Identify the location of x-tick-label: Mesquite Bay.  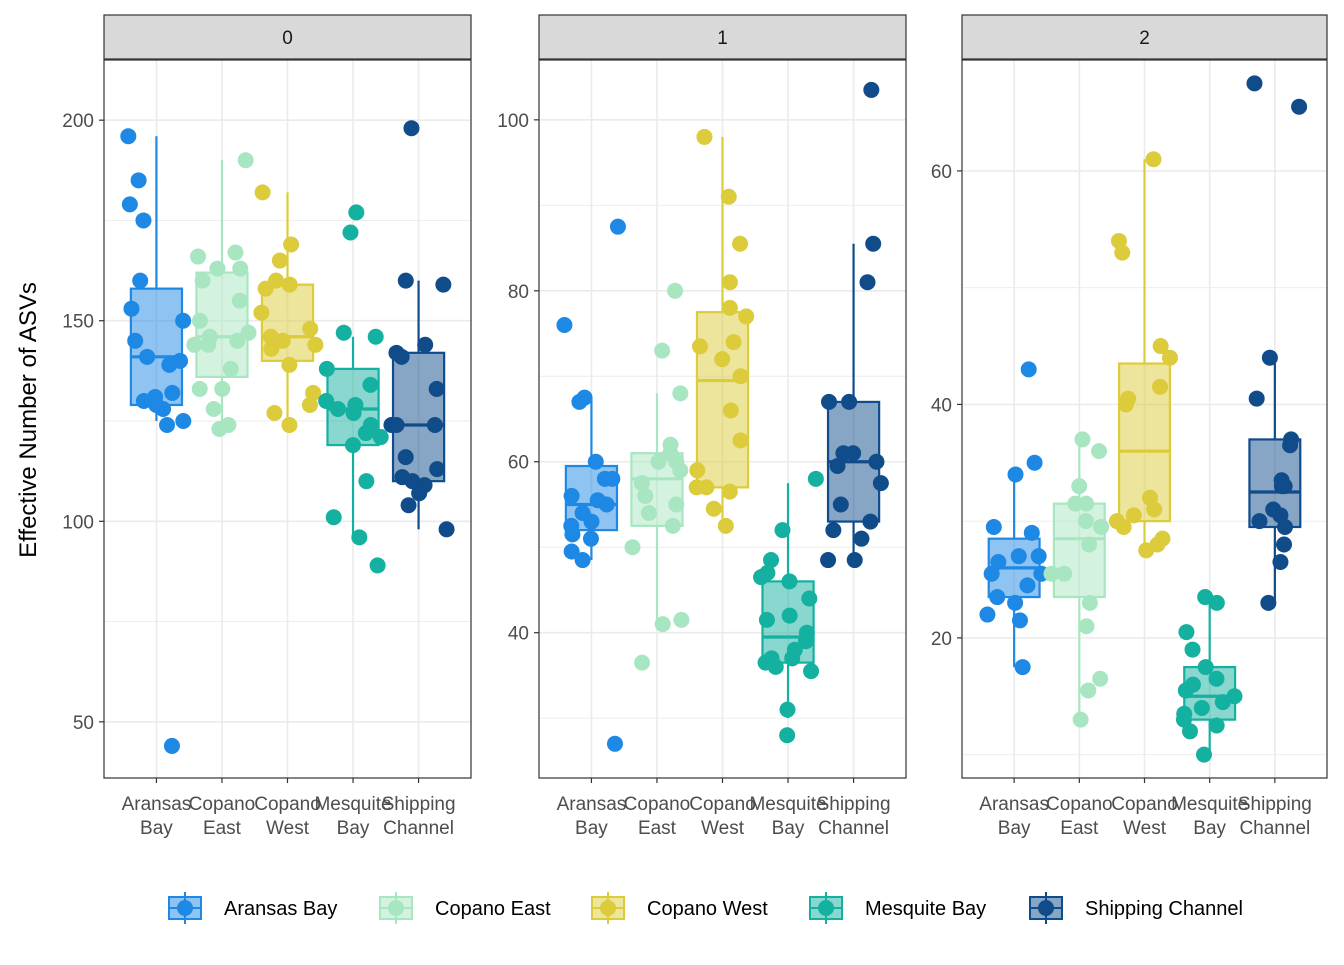
(787, 816).